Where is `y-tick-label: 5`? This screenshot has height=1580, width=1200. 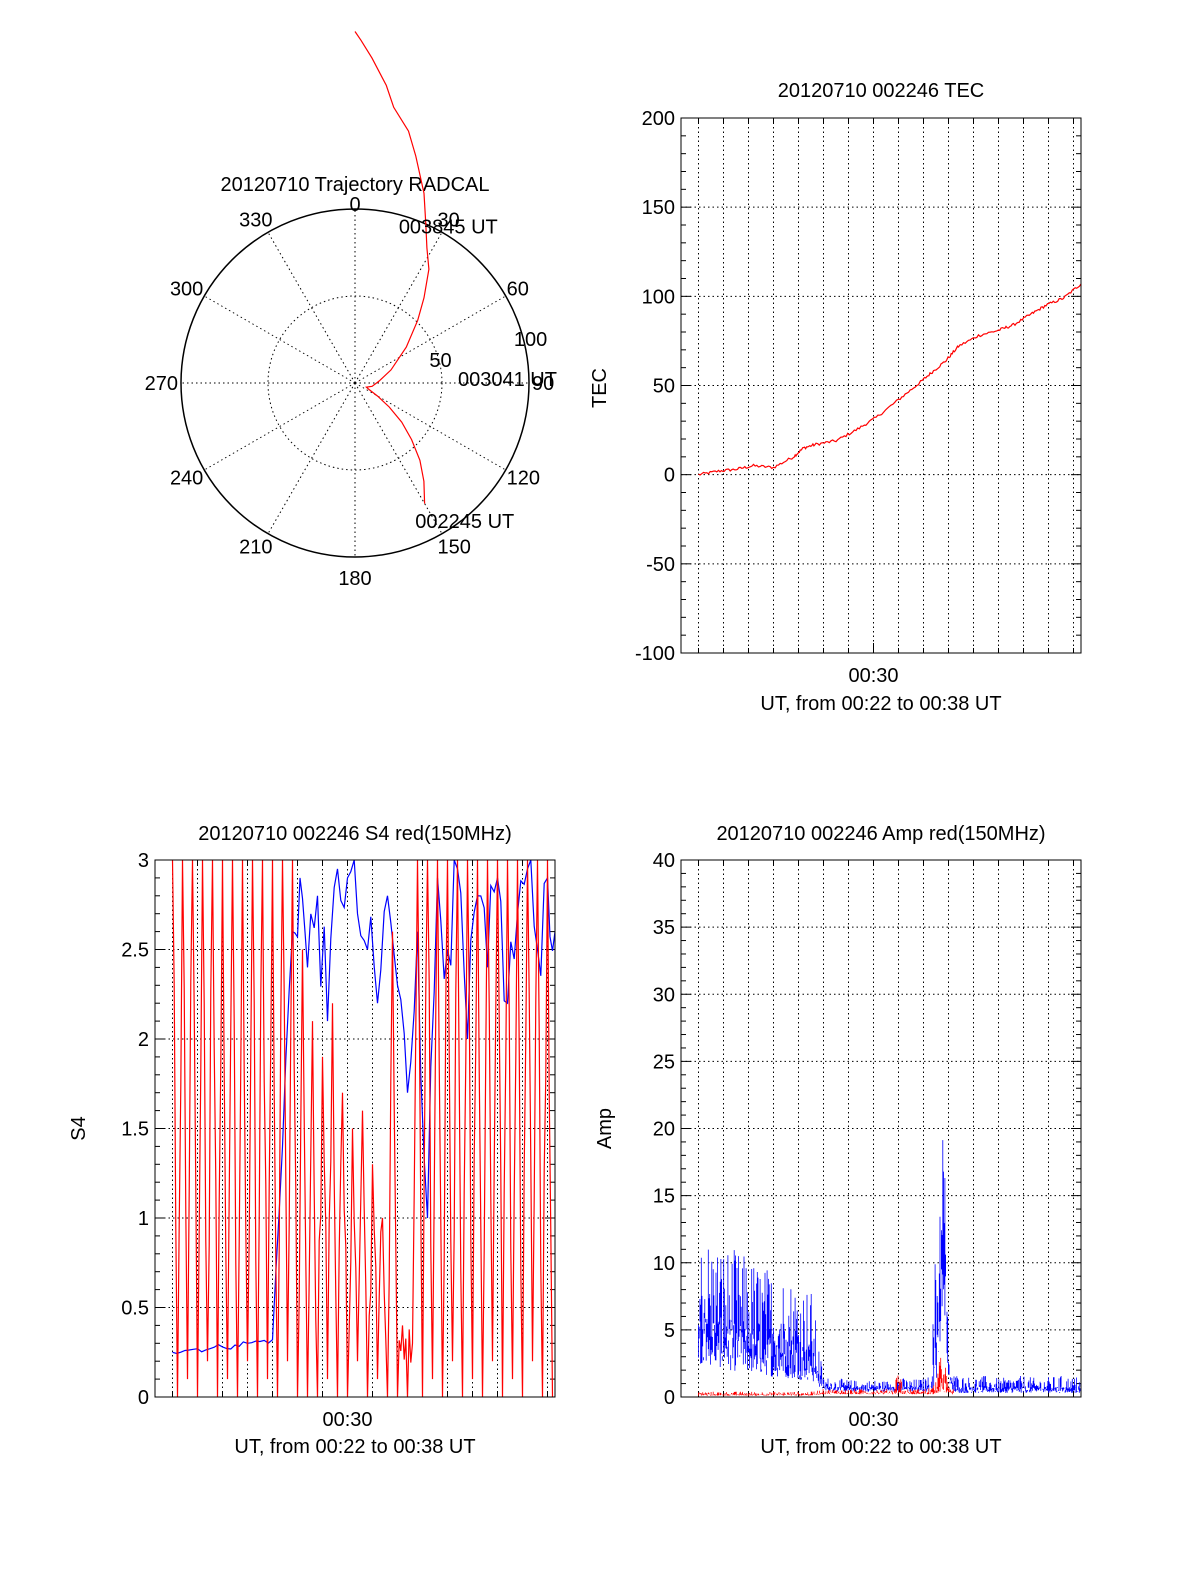
y-tick-label: 5 is located at coordinates (669, 1331).